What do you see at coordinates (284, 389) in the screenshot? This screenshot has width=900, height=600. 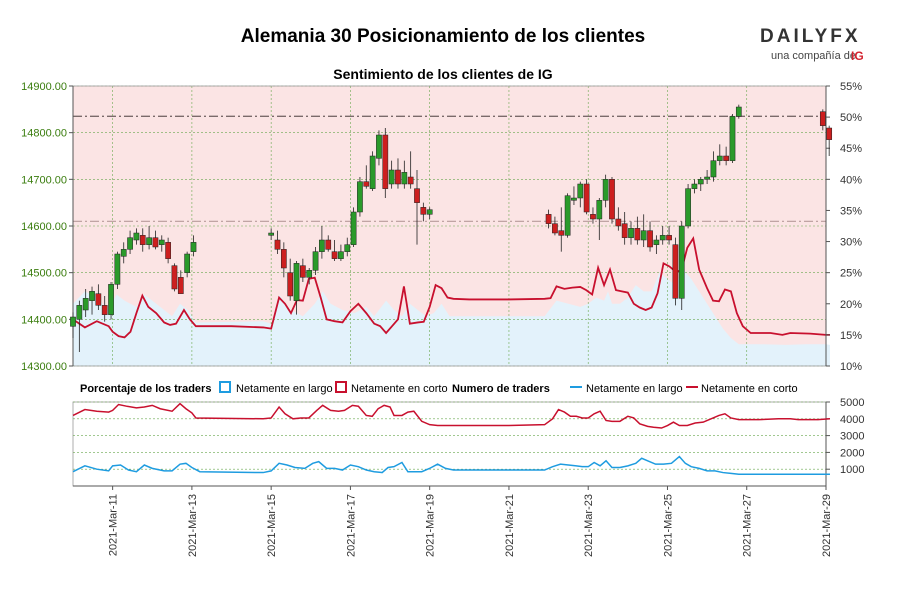 I see `legend-pct-long: Netamente en largo` at bounding box center [284, 389].